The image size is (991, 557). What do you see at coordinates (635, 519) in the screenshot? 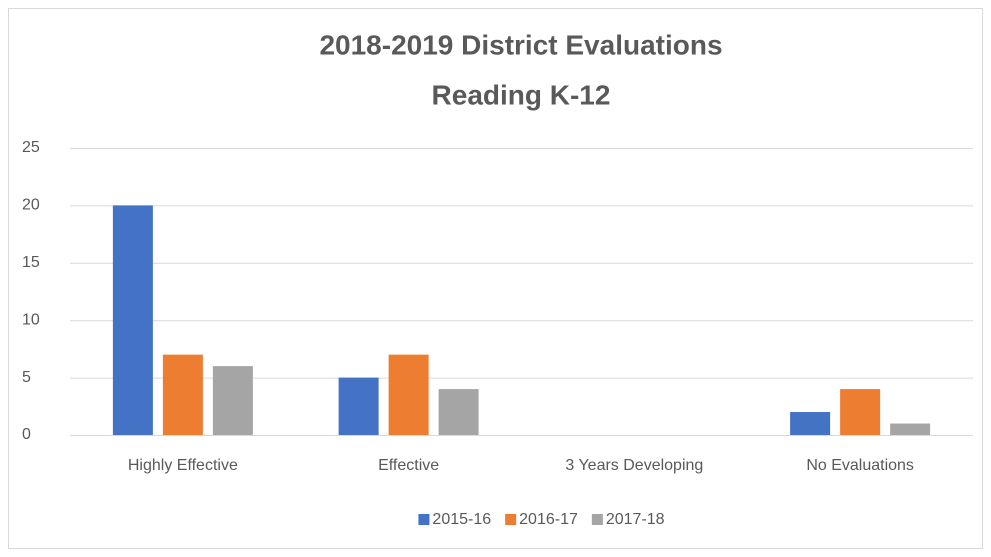
I see `legend-label: 2017-18` at bounding box center [635, 519].